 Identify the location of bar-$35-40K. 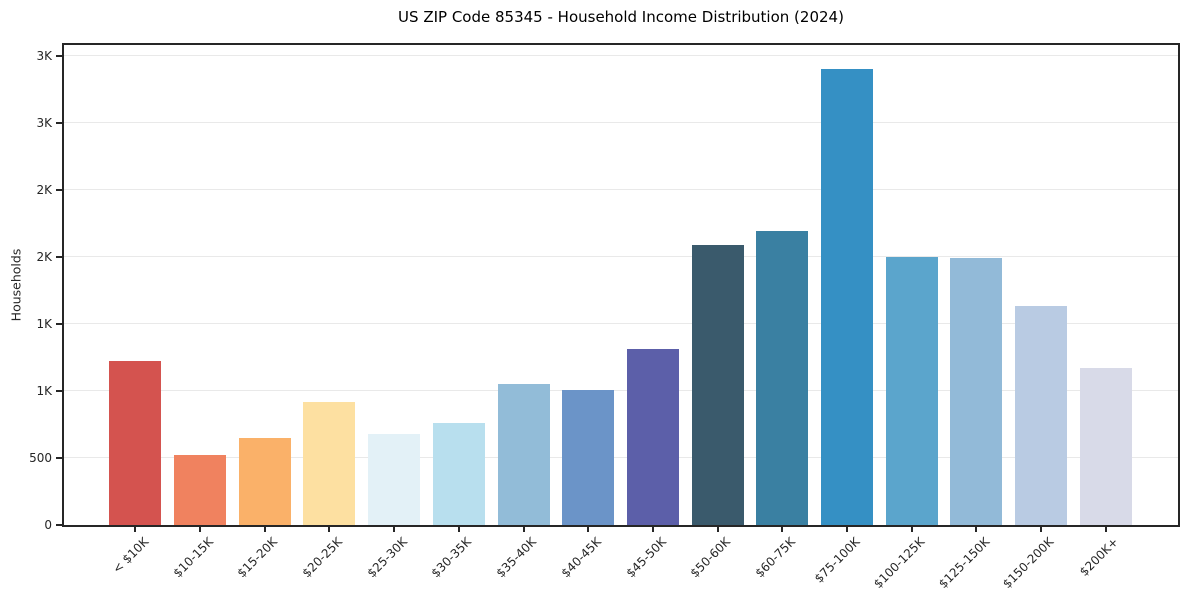
(523, 454).